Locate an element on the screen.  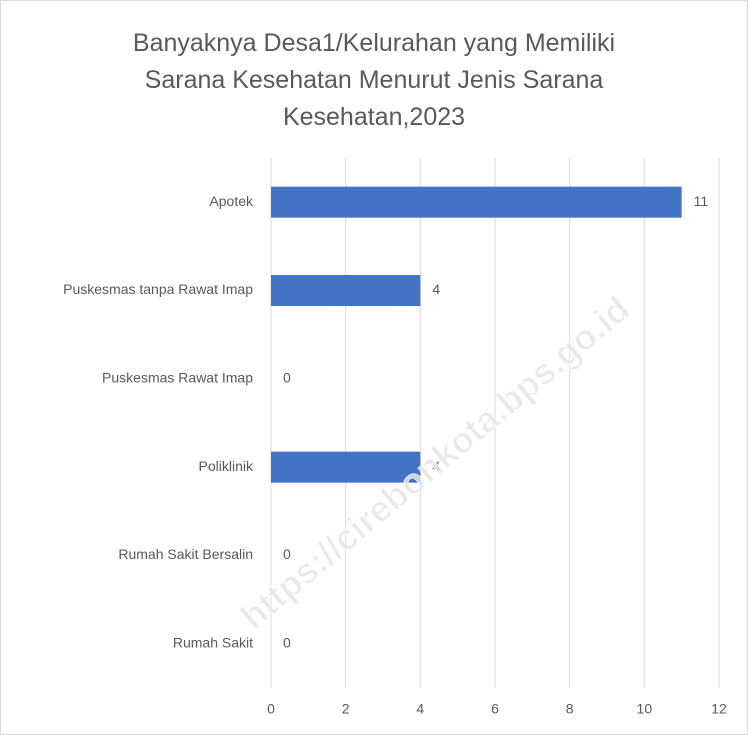
y-tick-label: Poliklinik is located at coordinates (226, 466).